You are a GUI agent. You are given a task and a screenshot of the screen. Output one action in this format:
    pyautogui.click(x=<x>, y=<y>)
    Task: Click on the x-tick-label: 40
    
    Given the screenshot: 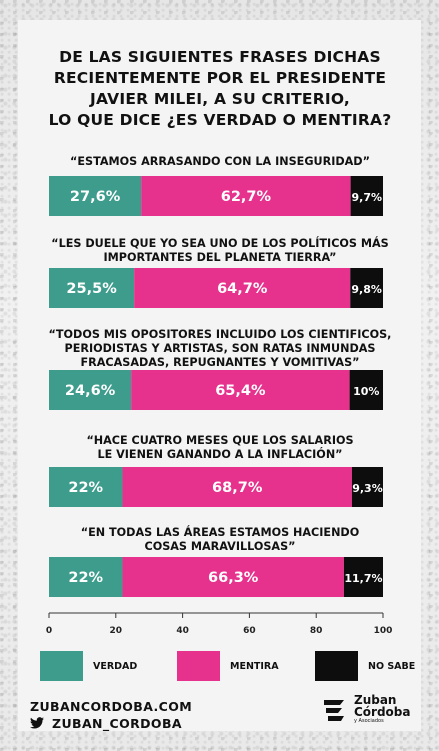 What is the action you would take?
    pyautogui.click(x=182, y=631)
    